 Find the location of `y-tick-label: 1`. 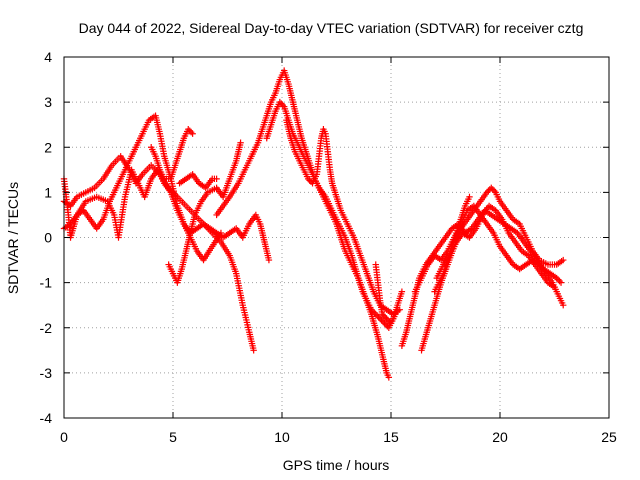

y-tick-label: 1 is located at coordinates (48, 192).